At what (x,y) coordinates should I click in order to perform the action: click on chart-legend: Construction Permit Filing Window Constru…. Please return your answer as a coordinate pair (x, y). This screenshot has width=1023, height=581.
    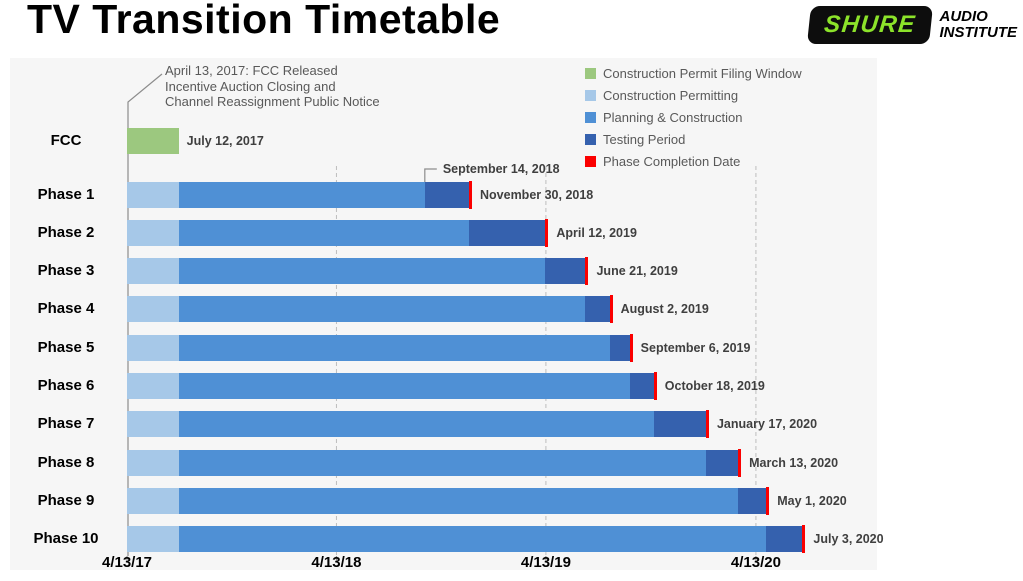
    Looking at the image, I should click on (725, 126).